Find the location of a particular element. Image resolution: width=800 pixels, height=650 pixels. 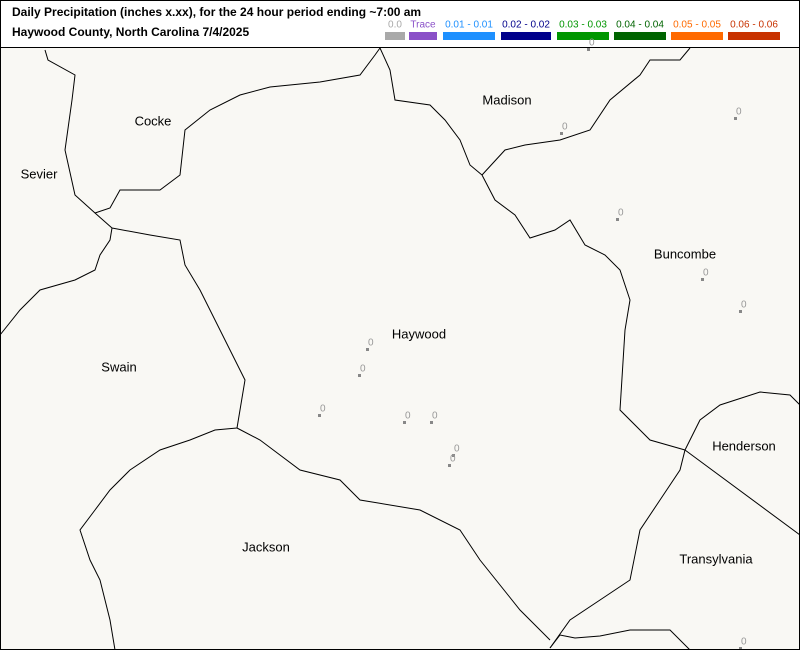

subtitle: Haywood County, North Carolina 7/4/2025 is located at coordinates (130, 32).